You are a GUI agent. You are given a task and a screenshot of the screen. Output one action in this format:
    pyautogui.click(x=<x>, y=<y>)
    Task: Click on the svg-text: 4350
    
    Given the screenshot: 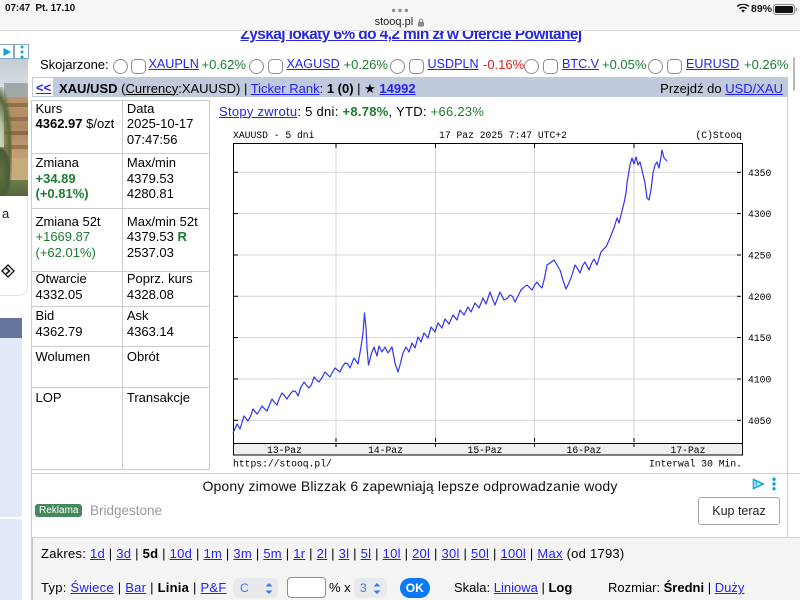 What is the action you would take?
    pyautogui.click(x=759, y=173)
    